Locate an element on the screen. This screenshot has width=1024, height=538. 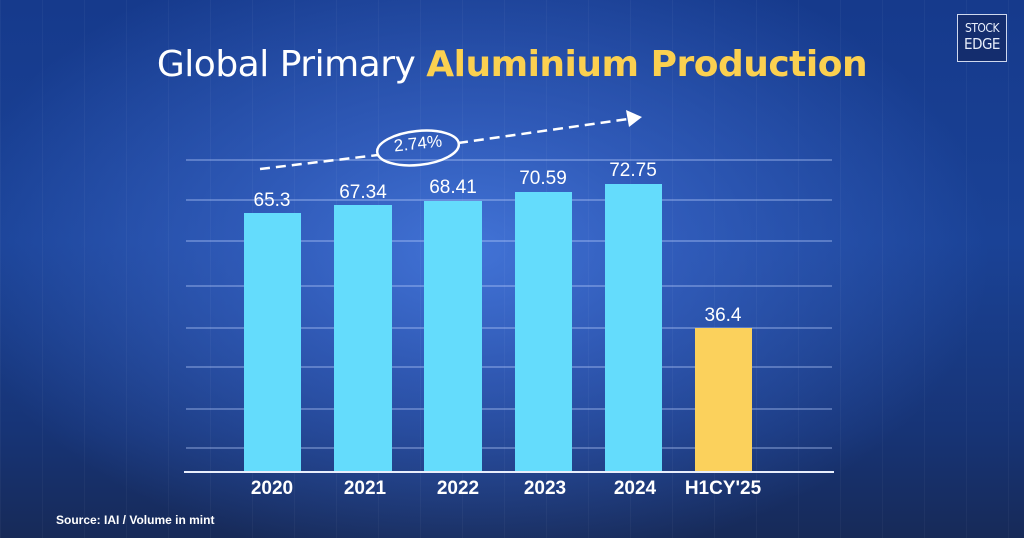
x-label-h1cy25: H1CY'25 is located at coordinates (723, 488).